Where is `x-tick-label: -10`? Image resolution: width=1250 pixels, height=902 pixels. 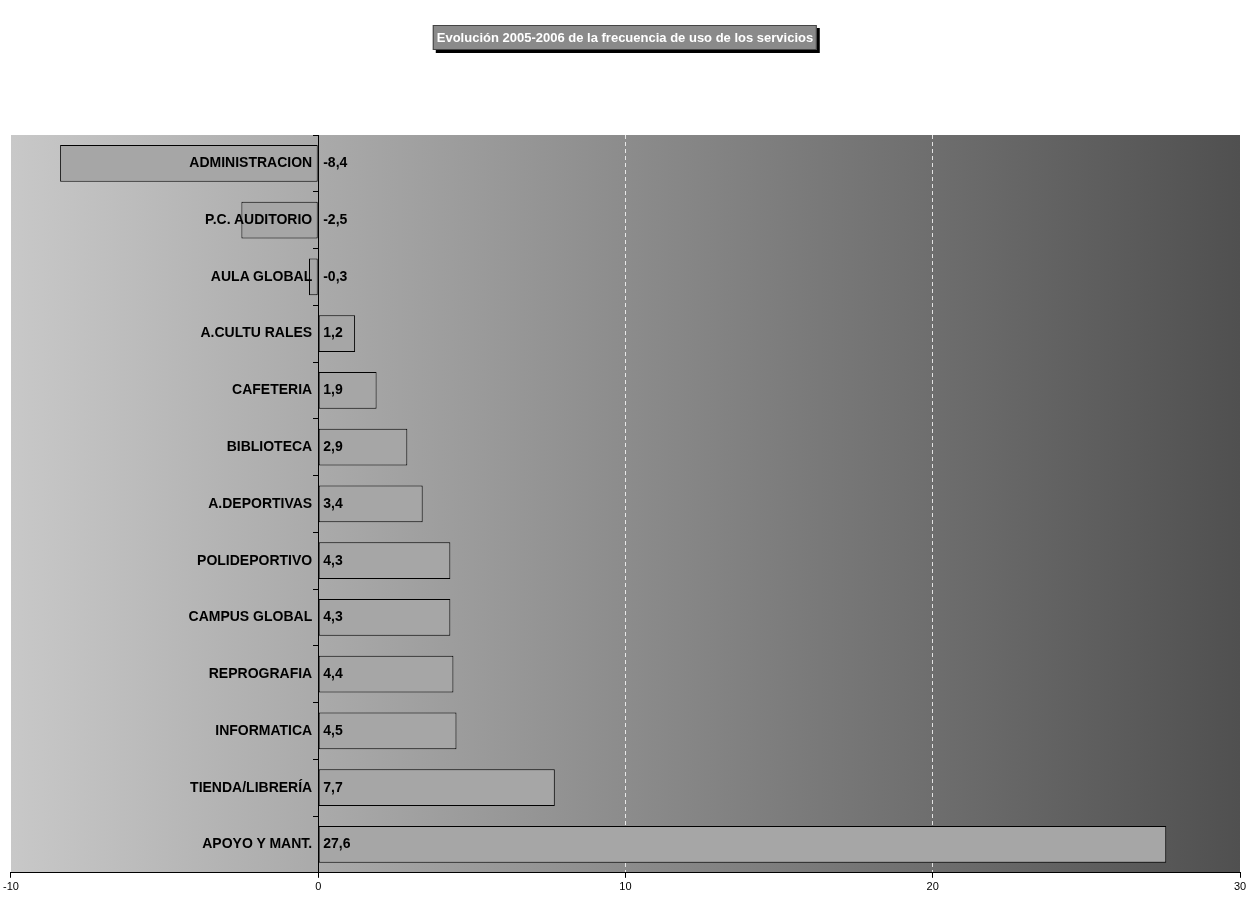
x-tick-label: -10 is located at coordinates (11, 886).